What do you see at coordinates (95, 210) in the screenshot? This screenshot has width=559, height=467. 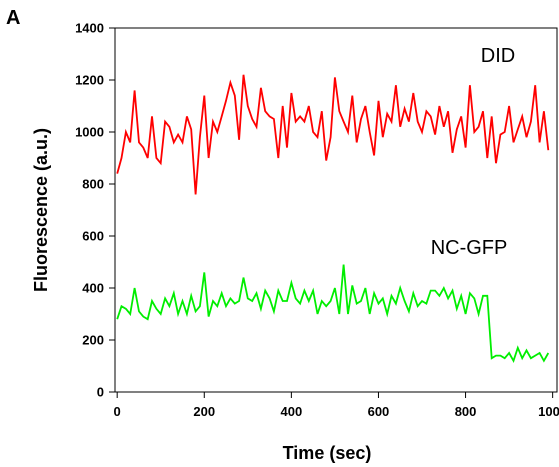 I see `y-axis-ticks: 0 200 400 600 800 1000 1200 1400` at bounding box center [95, 210].